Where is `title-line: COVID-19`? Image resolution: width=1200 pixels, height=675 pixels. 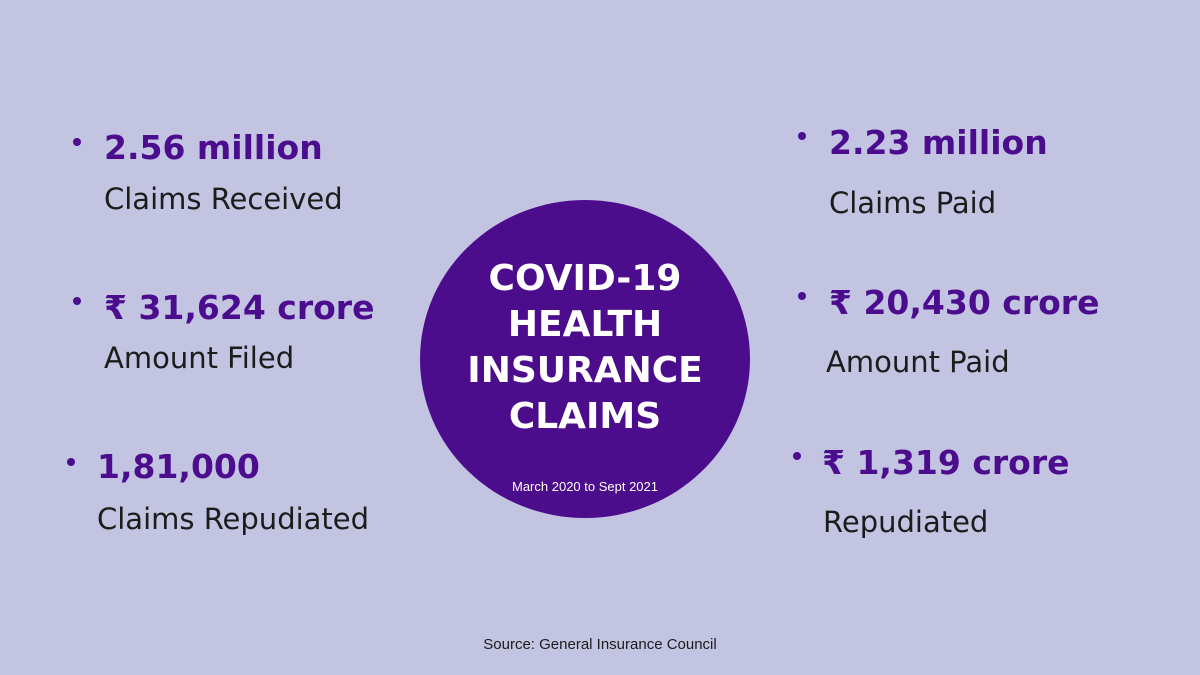
title-line: COVID-19 is located at coordinates (585, 278).